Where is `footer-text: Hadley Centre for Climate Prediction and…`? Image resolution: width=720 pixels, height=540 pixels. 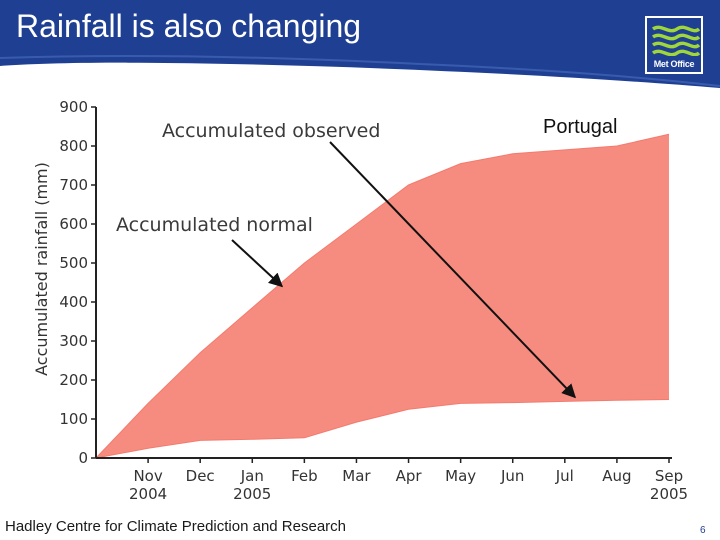
footer-text: Hadley Centre for Climate Prediction and… is located at coordinates (175, 526).